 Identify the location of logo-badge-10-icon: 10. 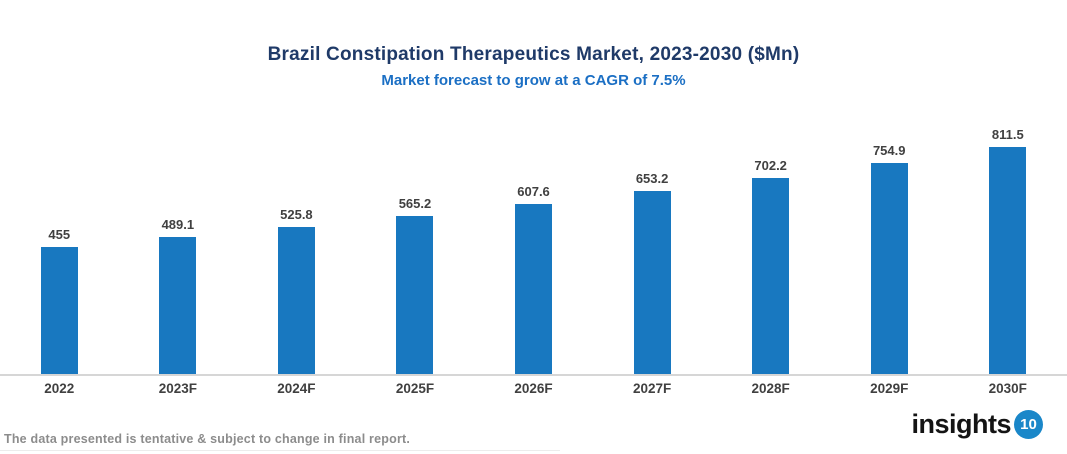
(1028, 424).